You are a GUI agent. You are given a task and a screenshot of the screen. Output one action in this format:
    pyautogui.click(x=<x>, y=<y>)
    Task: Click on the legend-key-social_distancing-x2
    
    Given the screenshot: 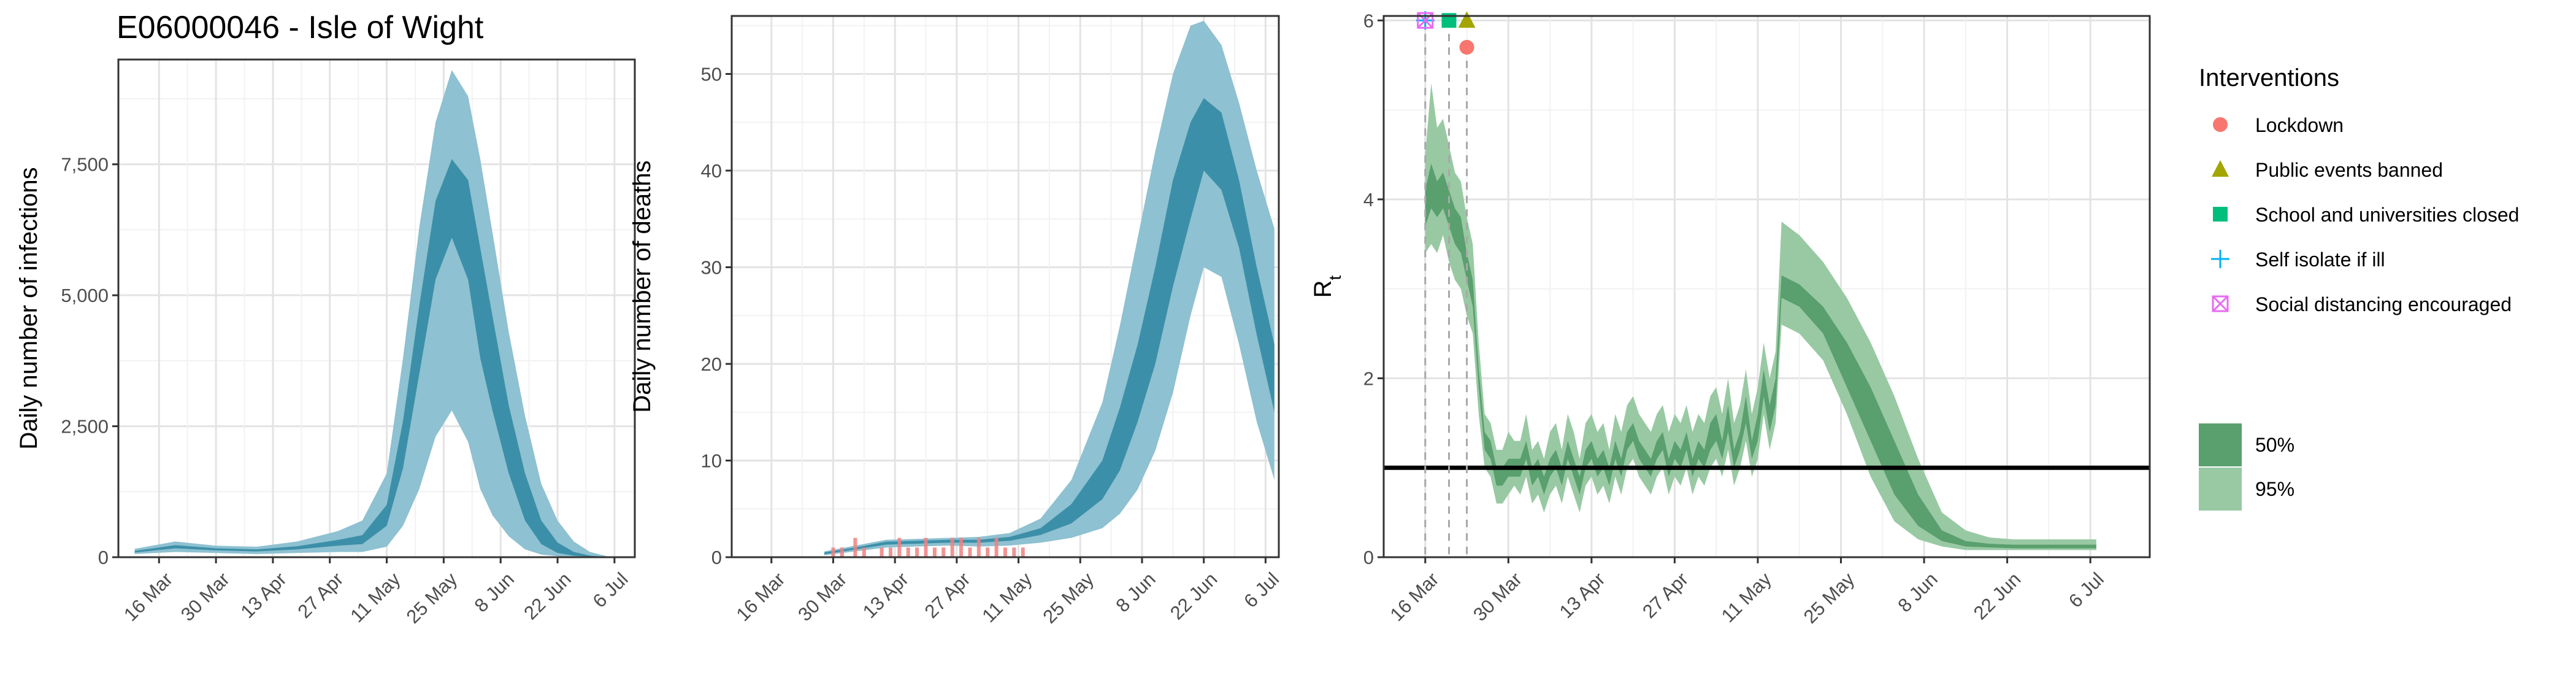 What is the action you would take?
    pyautogui.click(x=2220, y=303)
    